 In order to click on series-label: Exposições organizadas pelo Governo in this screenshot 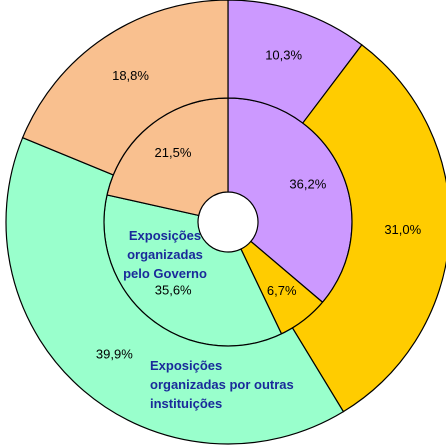, I will do `click(165, 254)`.